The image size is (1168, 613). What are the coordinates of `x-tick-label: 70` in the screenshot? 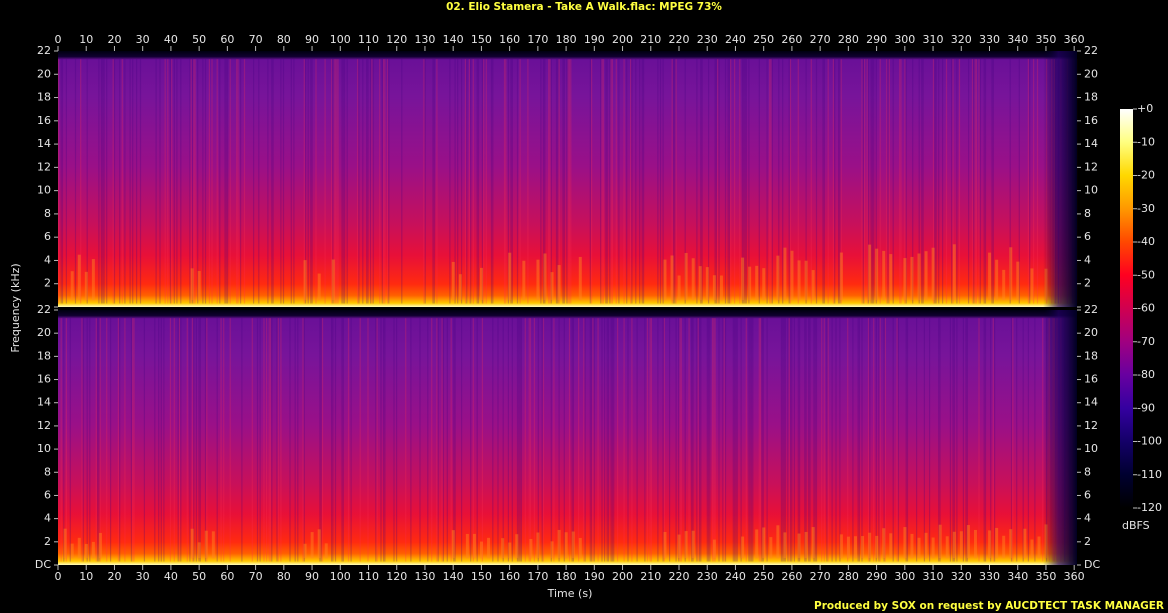 It's located at (256, 576).